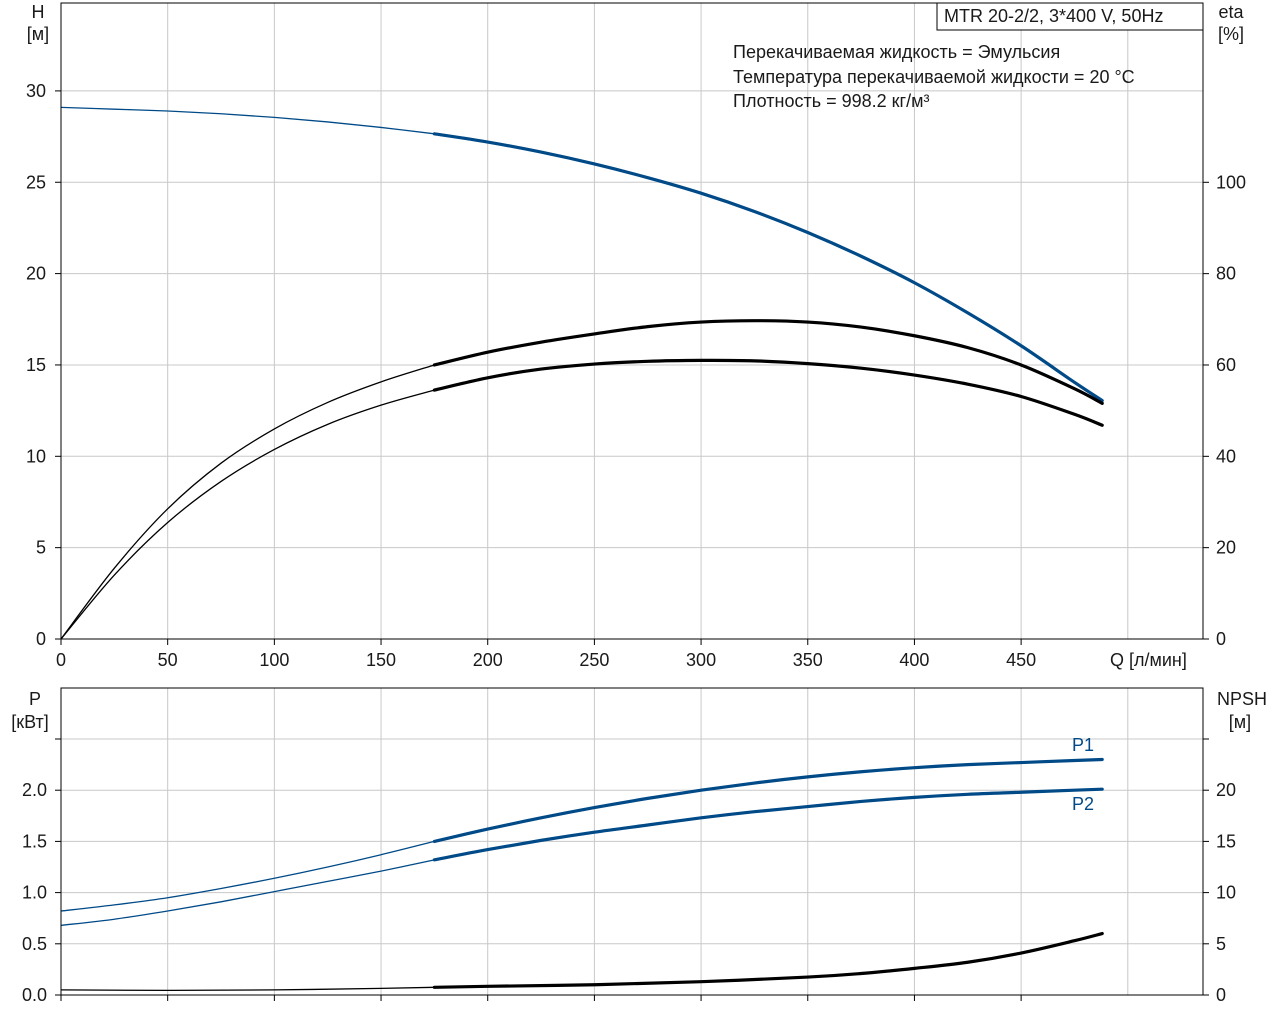 Image resolution: width=1280 pixels, height=1029 pixels. What do you see at coordinates (34, 893) in the screenshot?
I see `bottom-y-left-tick-label: 1.0` at bounding box center [34, 893].